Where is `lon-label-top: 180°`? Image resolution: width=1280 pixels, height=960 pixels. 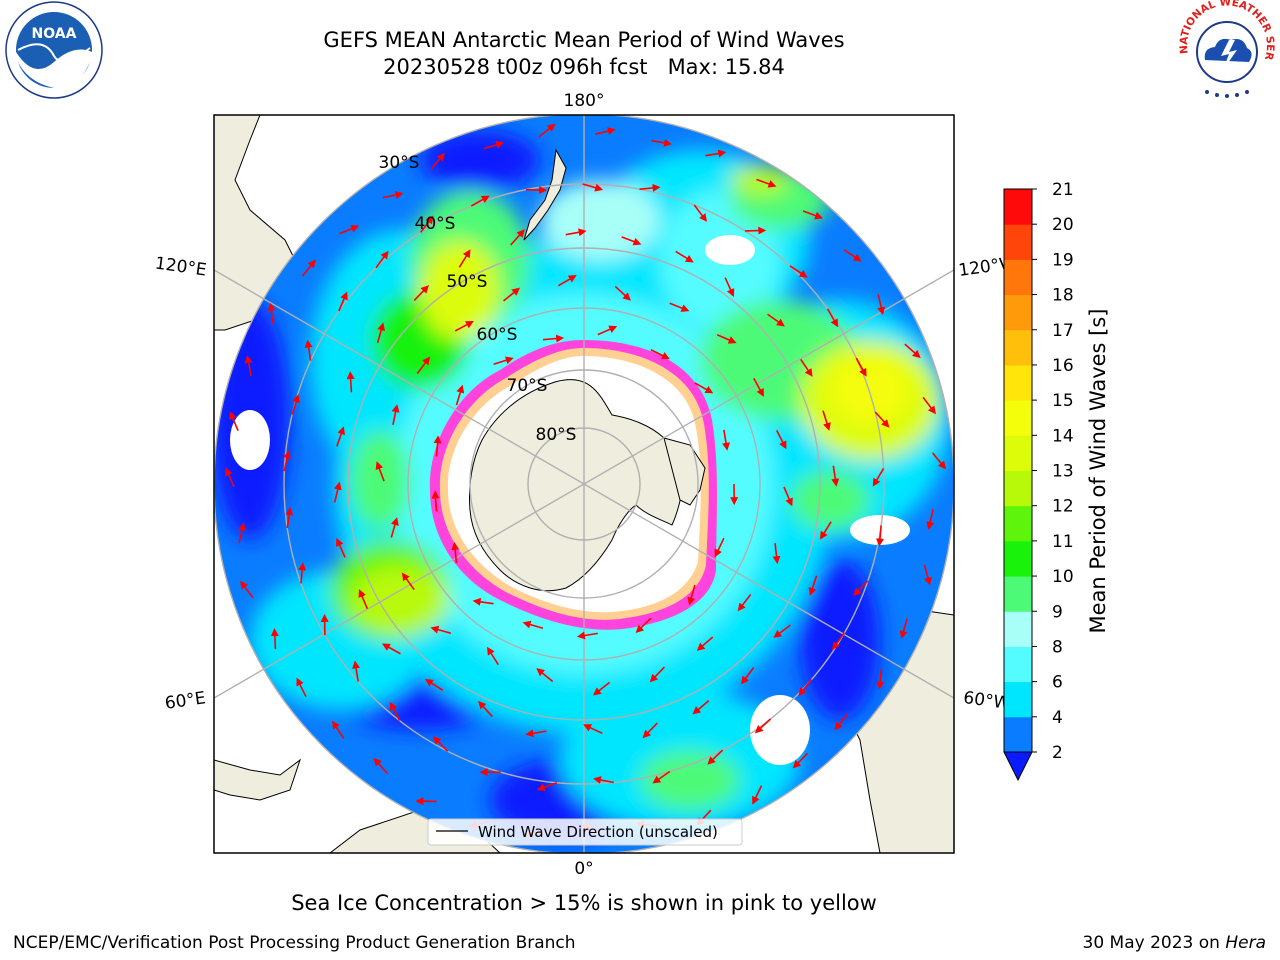 lon-label-top: 180° is located at coordinates (584, 101).